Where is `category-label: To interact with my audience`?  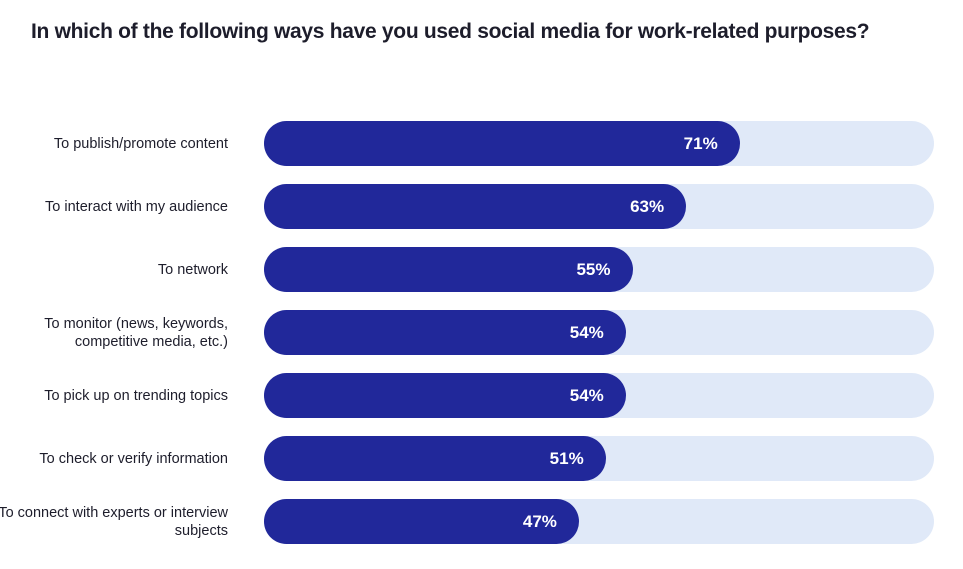
category-label: To interact with my audience is located at coordinates (136, 206).